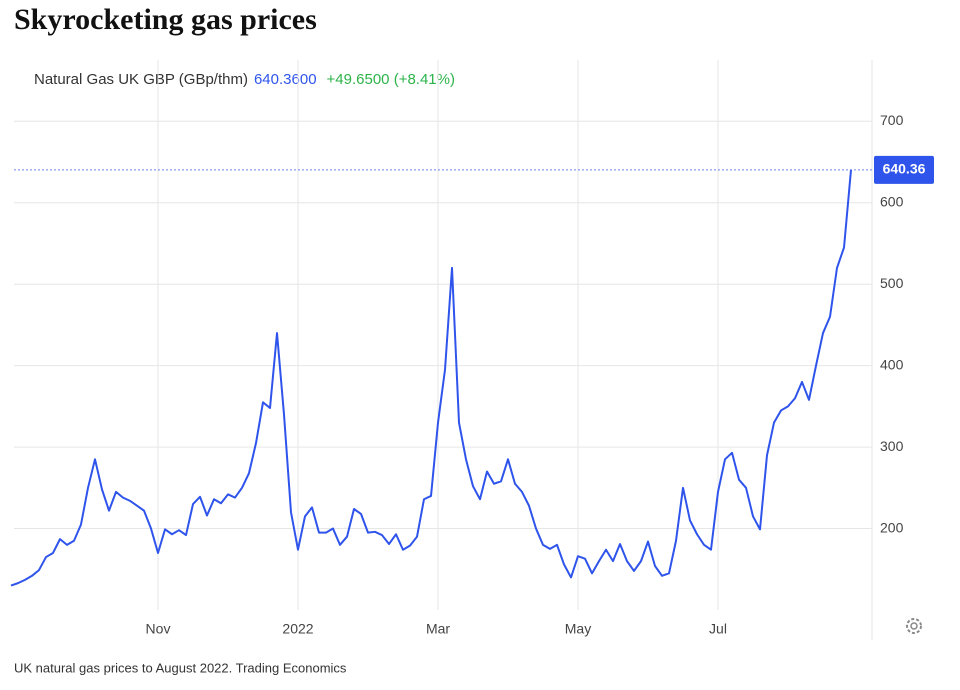  I want to click on last-value-label: 640.36, so click(904, 169).